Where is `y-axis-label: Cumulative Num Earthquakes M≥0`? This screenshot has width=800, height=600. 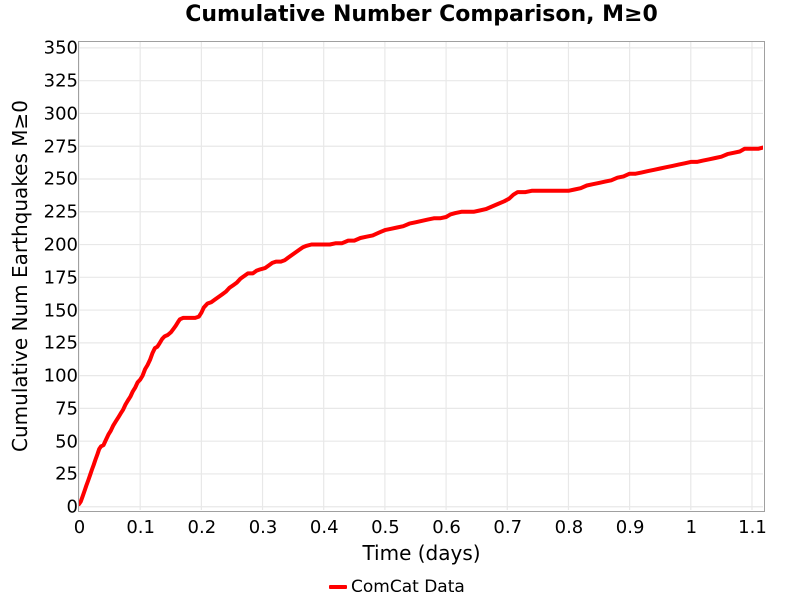 y-axis-label: Cumulative Num Earthquakes M≥0 is located at coordinates (20, 276).